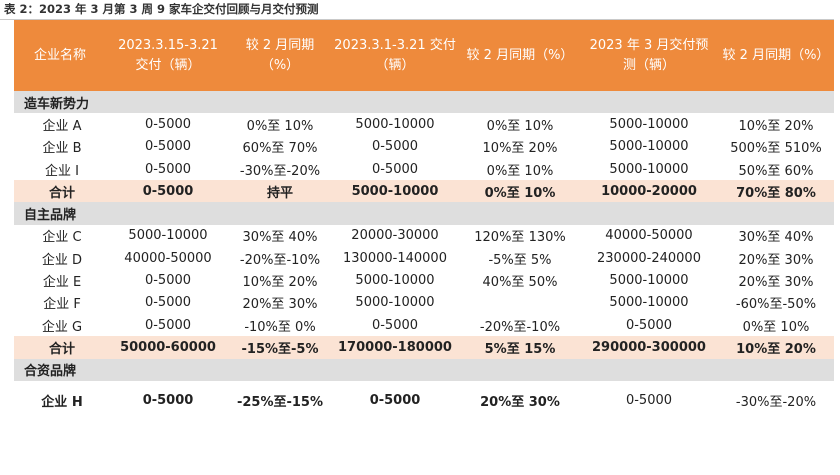 The width and height of the screenshot is (840, 475). I want to click on total-cell: 170000-180000, so click(395, 347).